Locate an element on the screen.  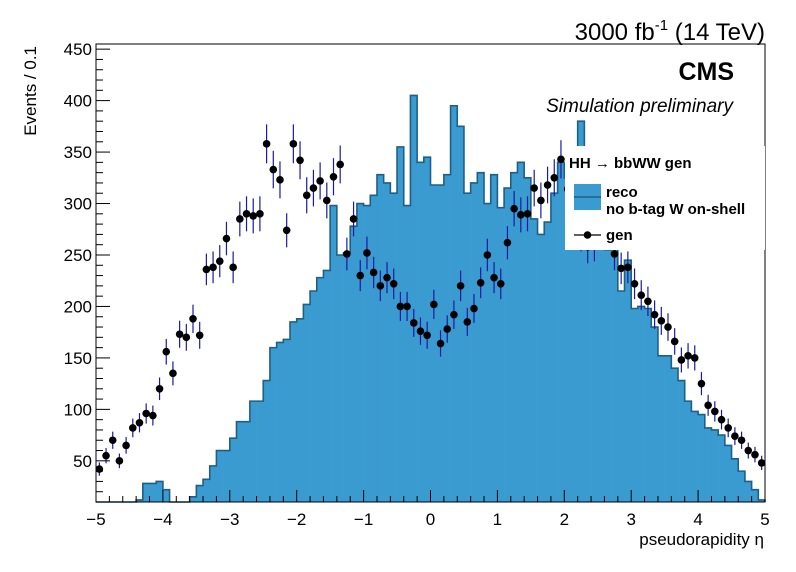
y-tick-label: 350 is located at coordinates (78, 152).